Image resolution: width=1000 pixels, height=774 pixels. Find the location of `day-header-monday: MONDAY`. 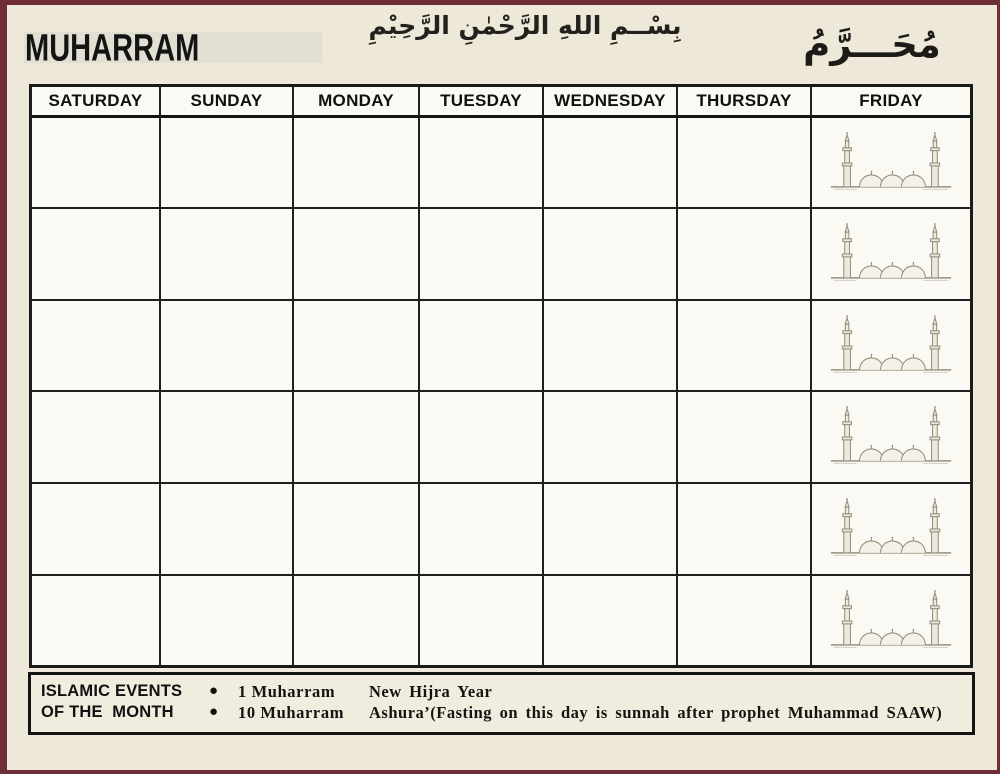

day-header-monday: MONDAY is located at coordinates (357, 102).